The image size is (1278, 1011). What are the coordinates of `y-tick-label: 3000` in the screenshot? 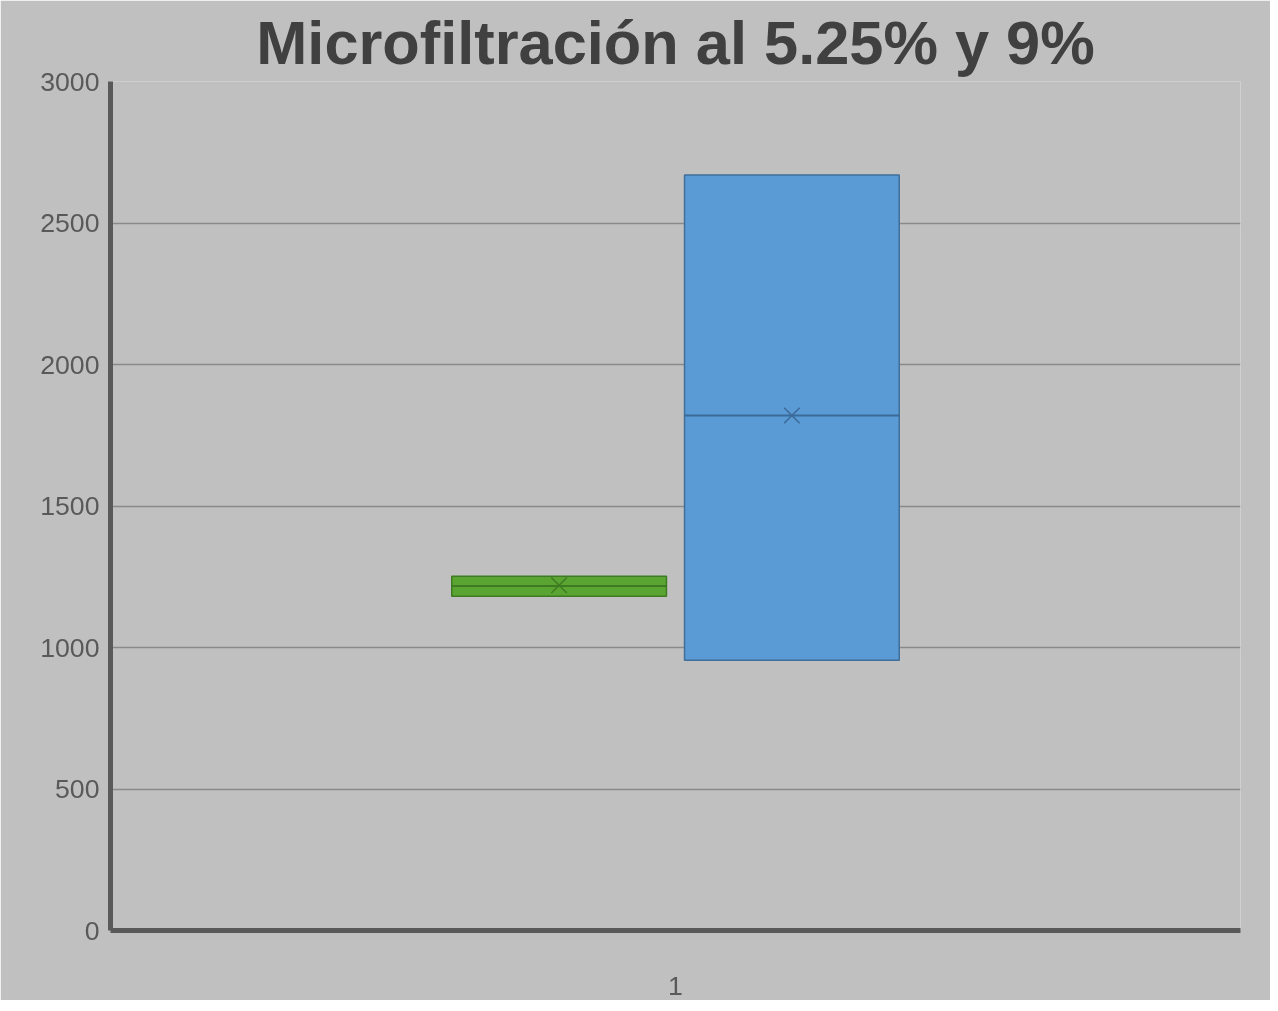 It's located at (70, 81).